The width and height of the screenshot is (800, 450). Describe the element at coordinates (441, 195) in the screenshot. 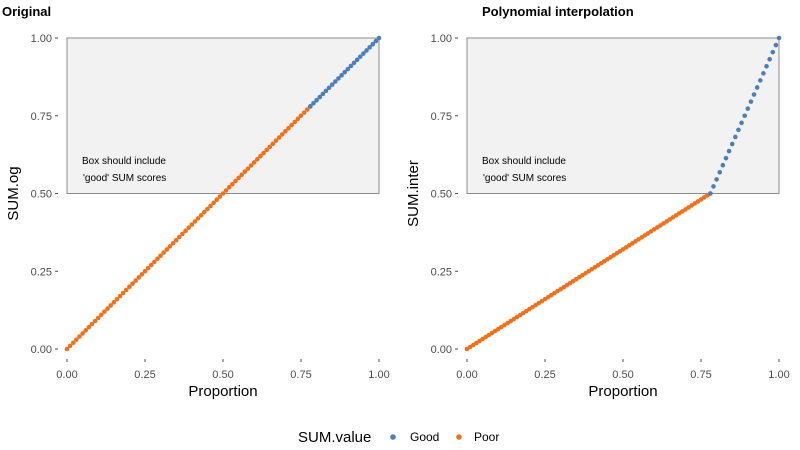

I see `y-tick-label: 0.50` at that location.